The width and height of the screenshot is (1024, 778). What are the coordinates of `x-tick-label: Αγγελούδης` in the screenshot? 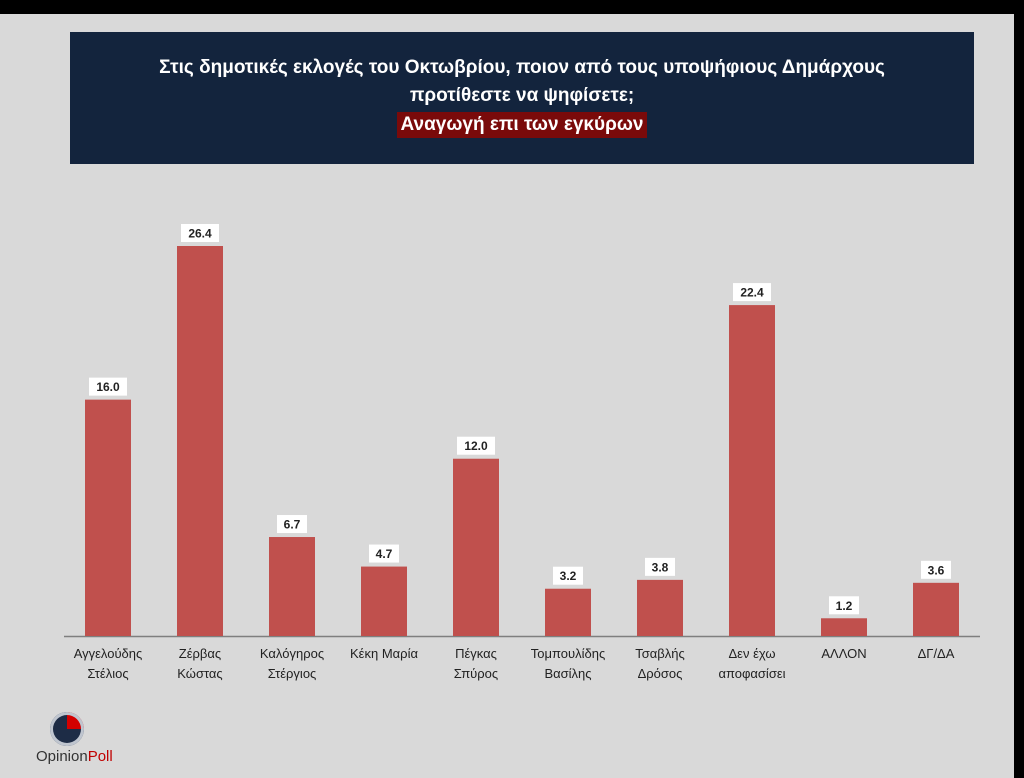 It's located at (108, 653).